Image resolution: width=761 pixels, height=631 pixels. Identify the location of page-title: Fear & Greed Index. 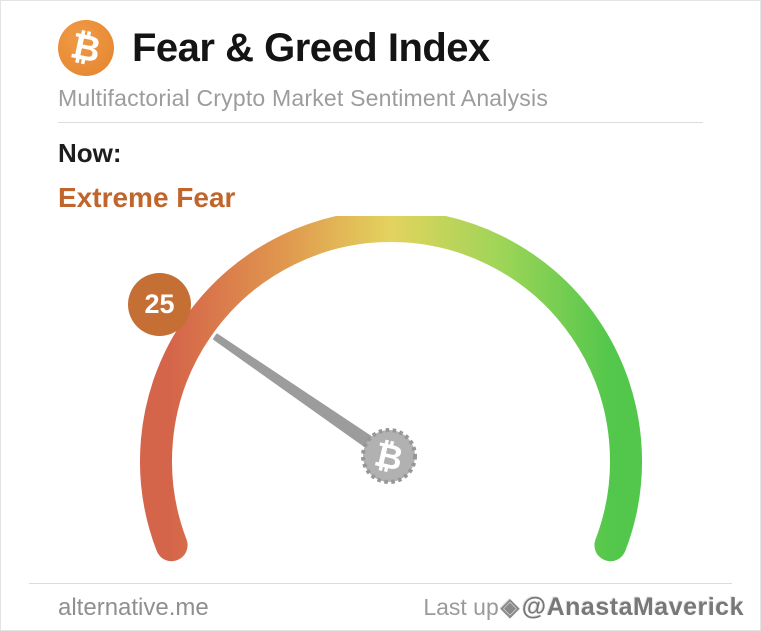
(311, 48).